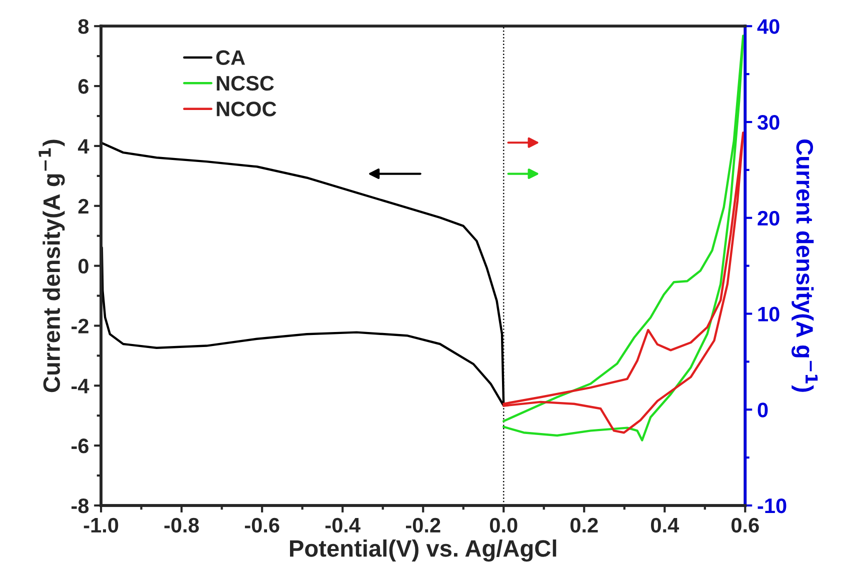 Image resolution: width=842 pixels, height=581 pixels. I want to click on y-tick-label: 8, so click(83, 26).